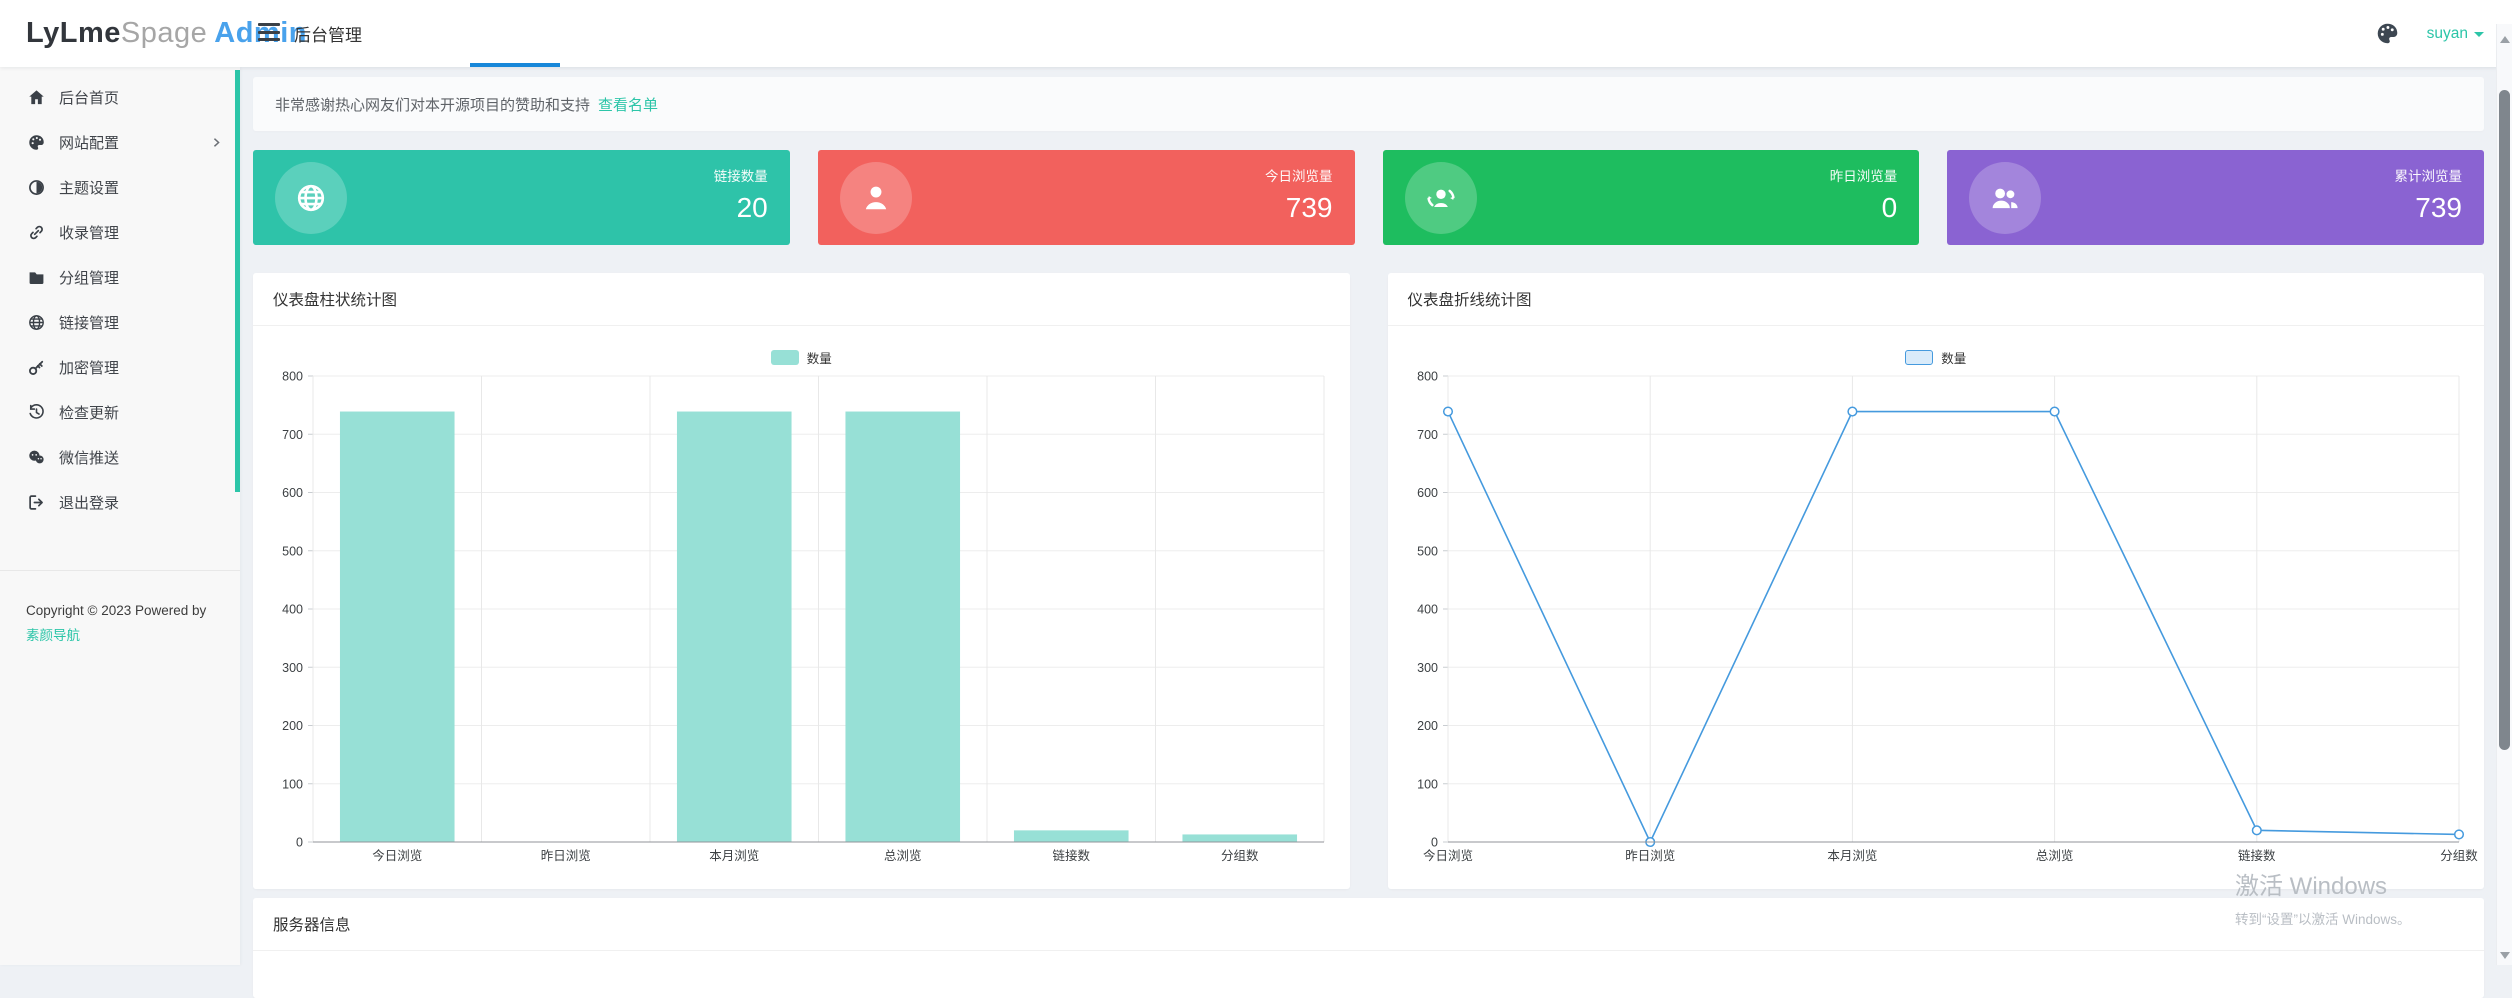 This screenshot has width=2512, height=998. Describe the element at coordinates (36, 232) in the screenshot. I see `link-icon` at that location.